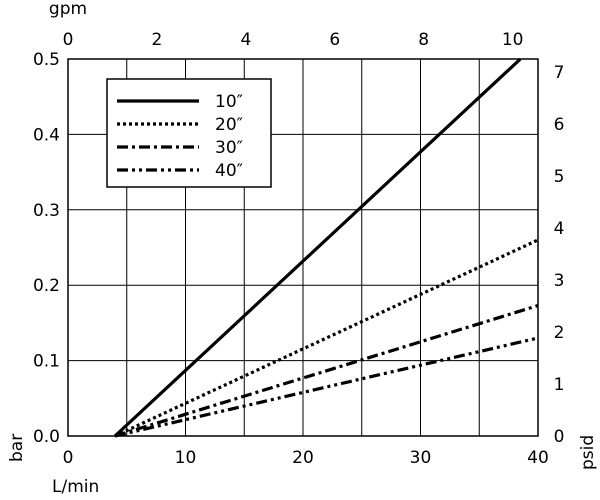 This screenshot has width=600, height=500. What do you see at coordinates (17, 448) in the screenshot?
I see `y-left-axis-title: bar` at bounding box center [17, 448].